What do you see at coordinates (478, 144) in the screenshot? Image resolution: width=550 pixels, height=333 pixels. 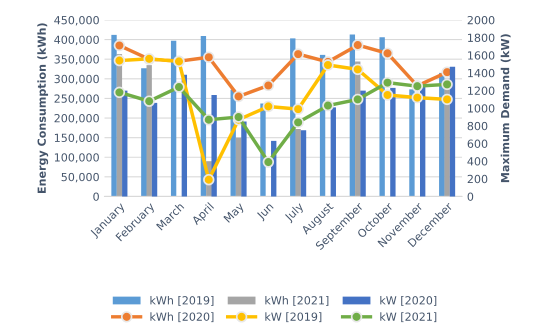 I see `y2-tick-label: 600` at bounding box center [478, 144].